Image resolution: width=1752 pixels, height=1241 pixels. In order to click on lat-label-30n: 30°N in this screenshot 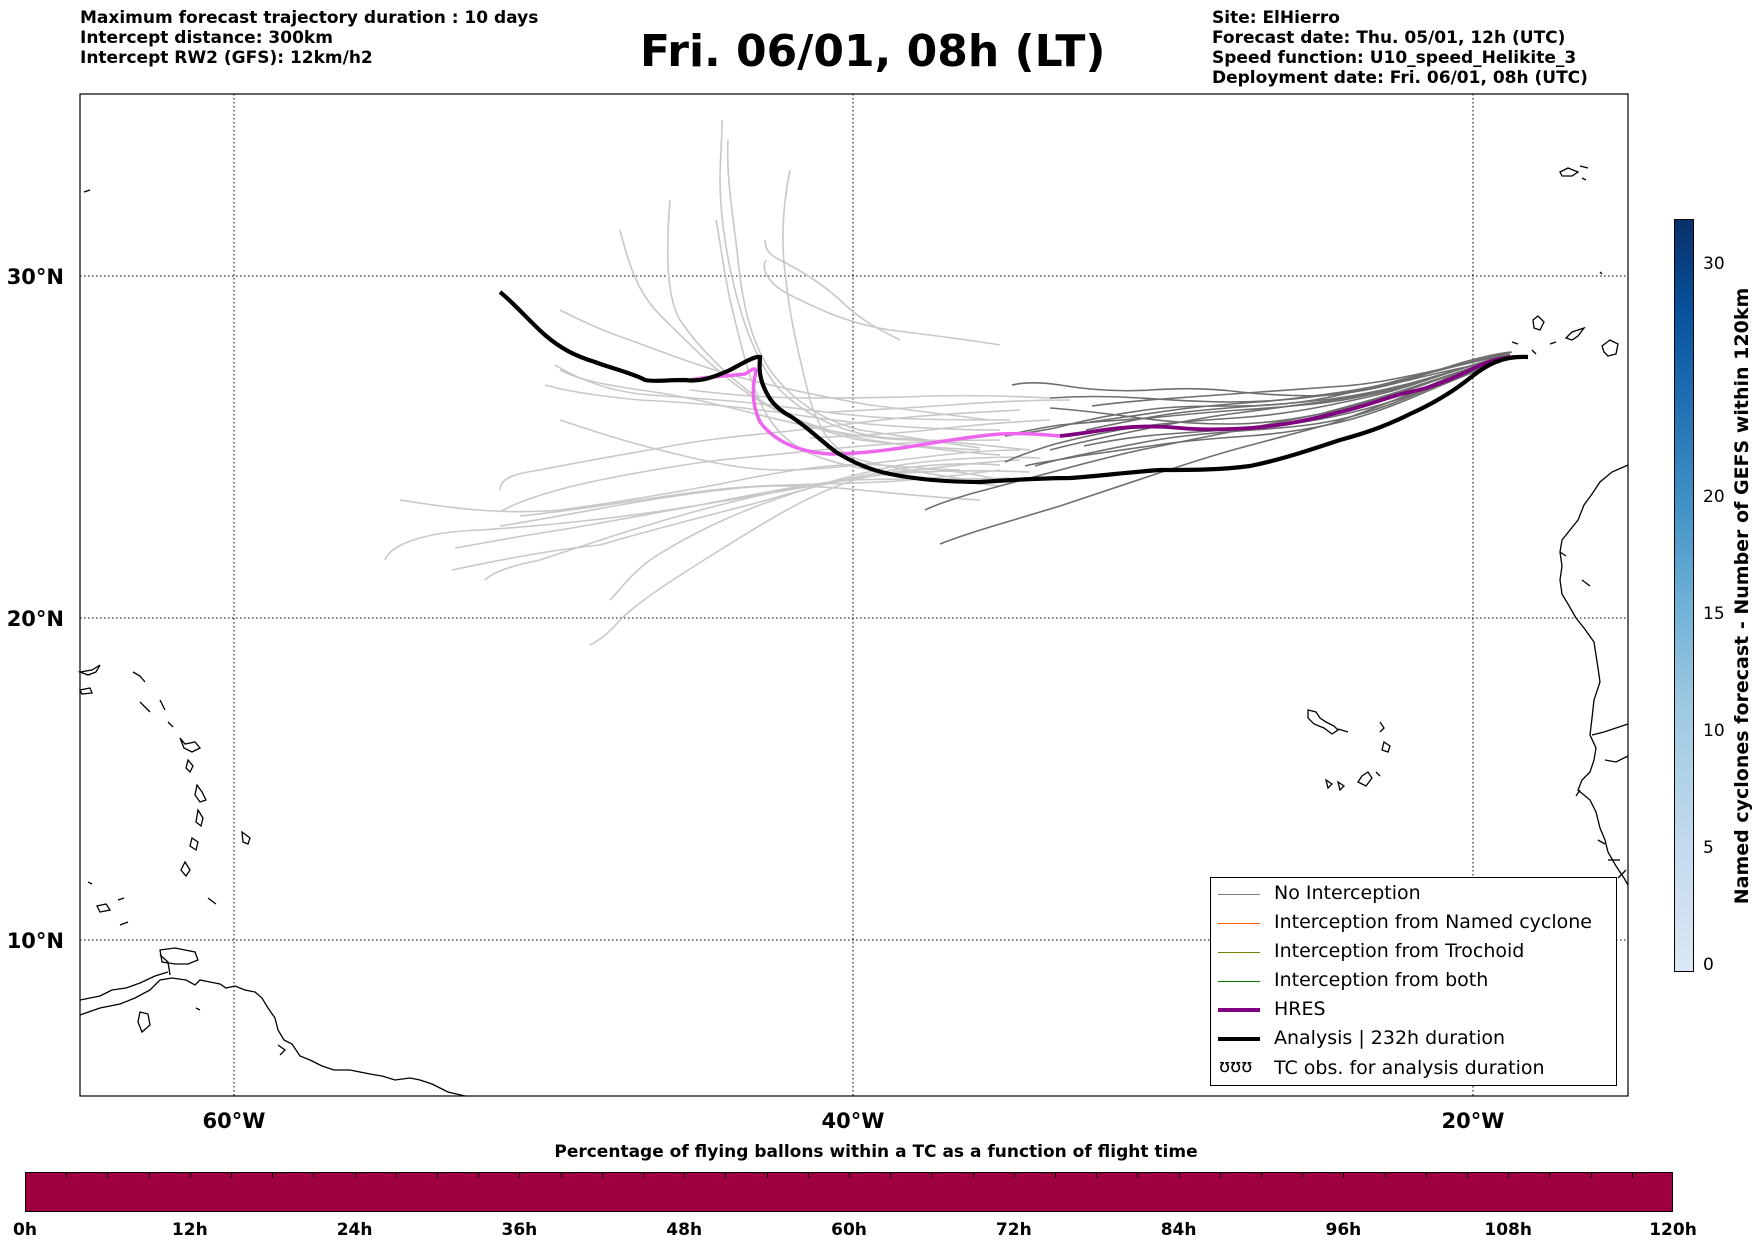, I will do `click(35, 277)`.